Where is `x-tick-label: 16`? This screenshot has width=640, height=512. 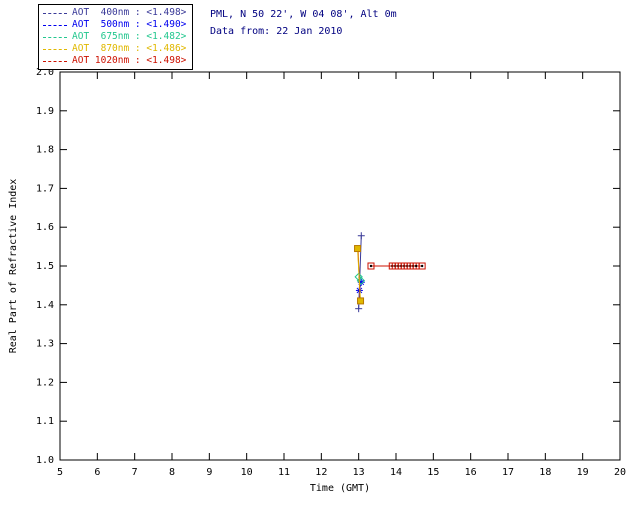 x-tick-label: 16 is located at coordinates (471, 472).